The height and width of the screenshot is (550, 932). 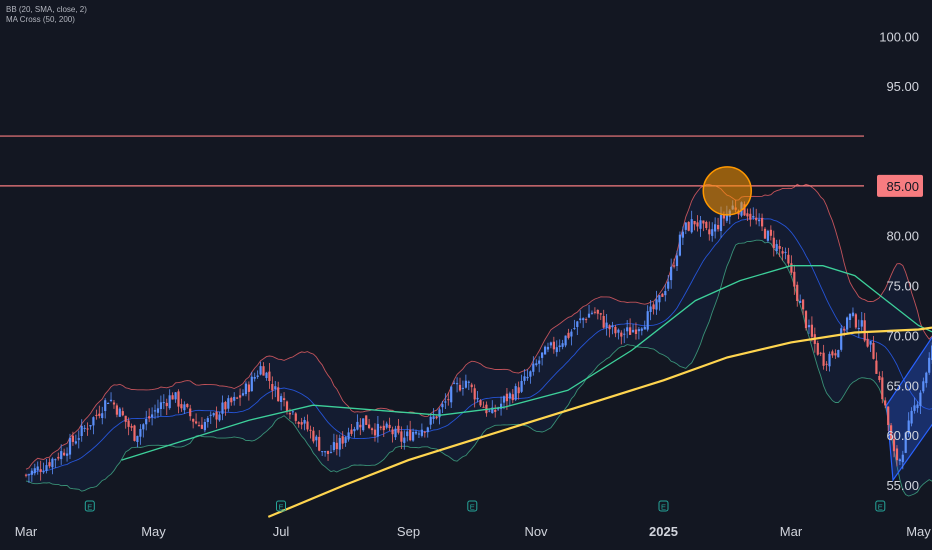 What do you see at coordinates (902, 335) in the screenshot?
I see `y-tick-label: 70.00` at bounding box center [902, 335].